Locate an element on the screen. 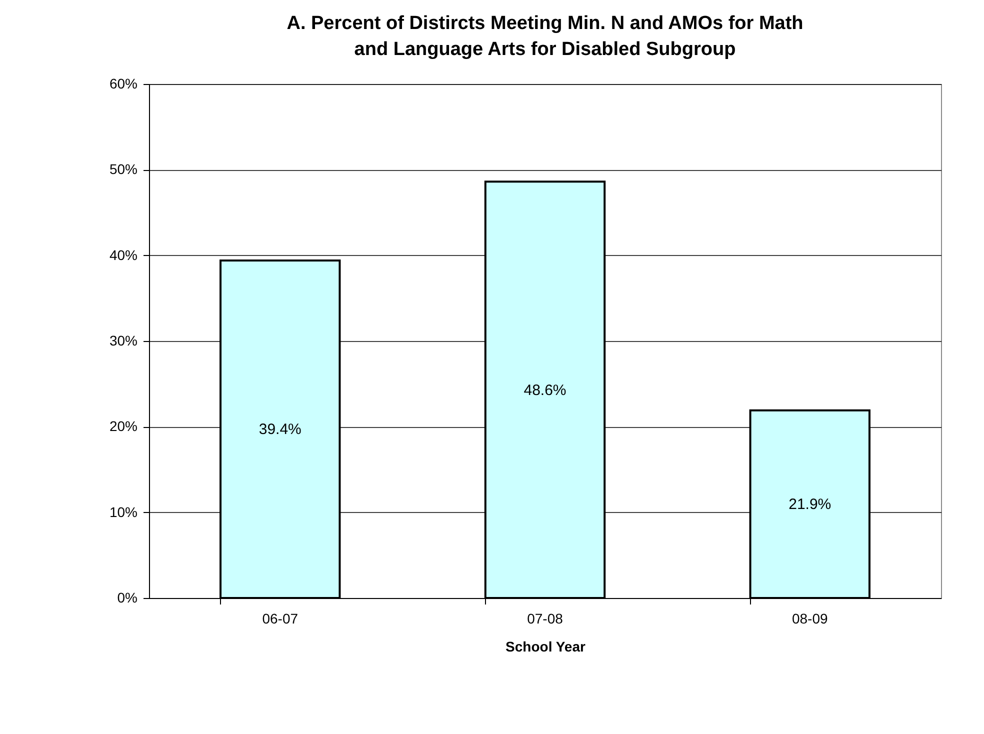 The image size is (984, 734). x-tick-label: 06-07 is located at coordinates (280, 618).